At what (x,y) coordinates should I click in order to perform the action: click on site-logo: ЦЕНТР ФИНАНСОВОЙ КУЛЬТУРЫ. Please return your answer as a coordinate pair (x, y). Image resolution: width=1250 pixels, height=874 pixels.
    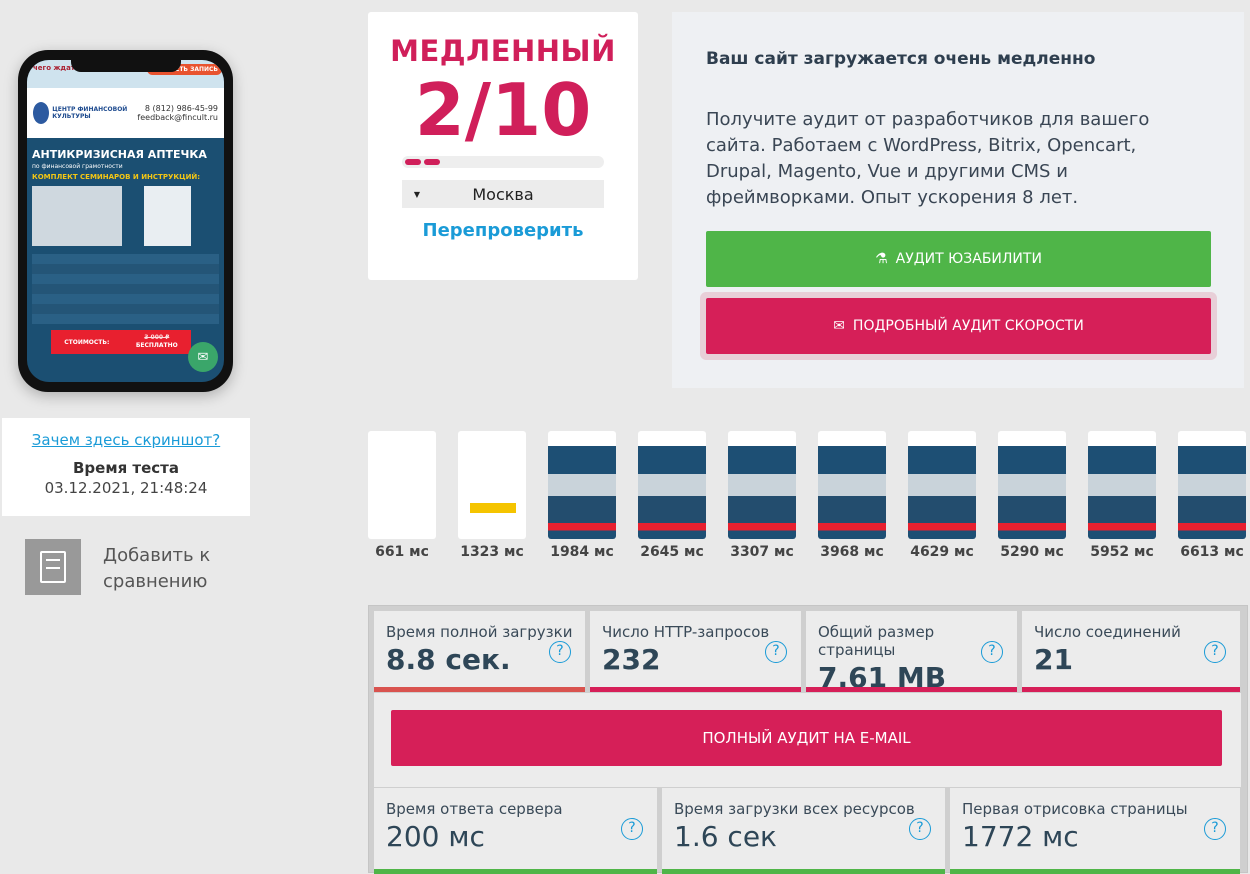
    Looking at the image, I should click on (85, 113).